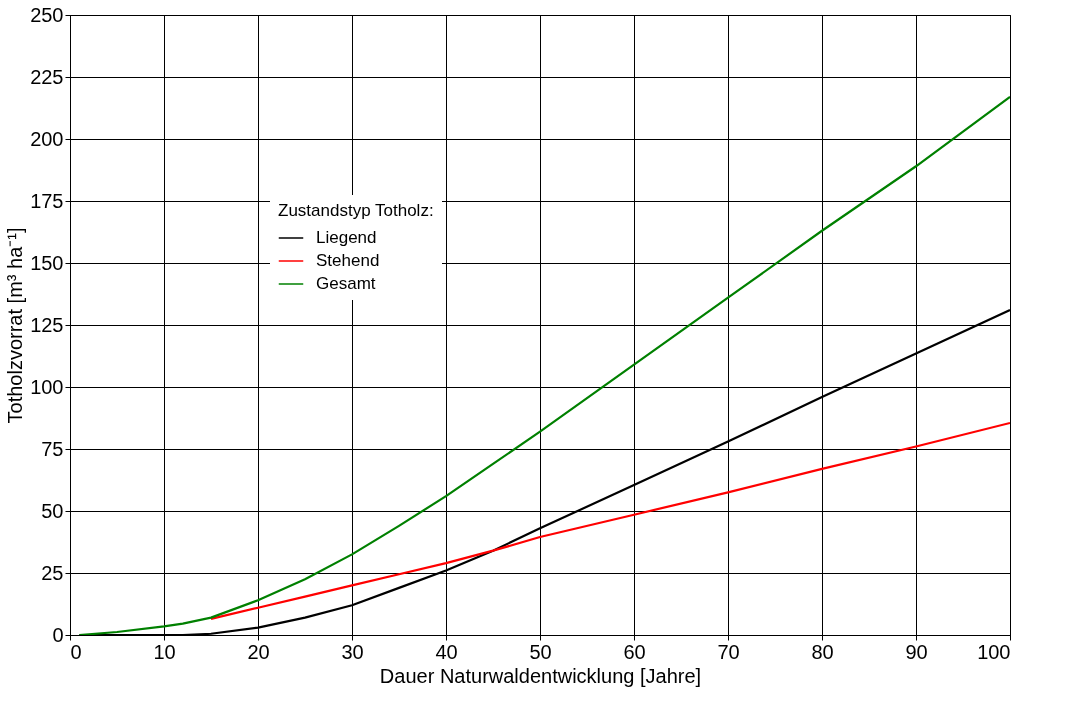 This screenshot has width=1078, height=726. I want to click on x-tick-label: 50, so click(540, 651).